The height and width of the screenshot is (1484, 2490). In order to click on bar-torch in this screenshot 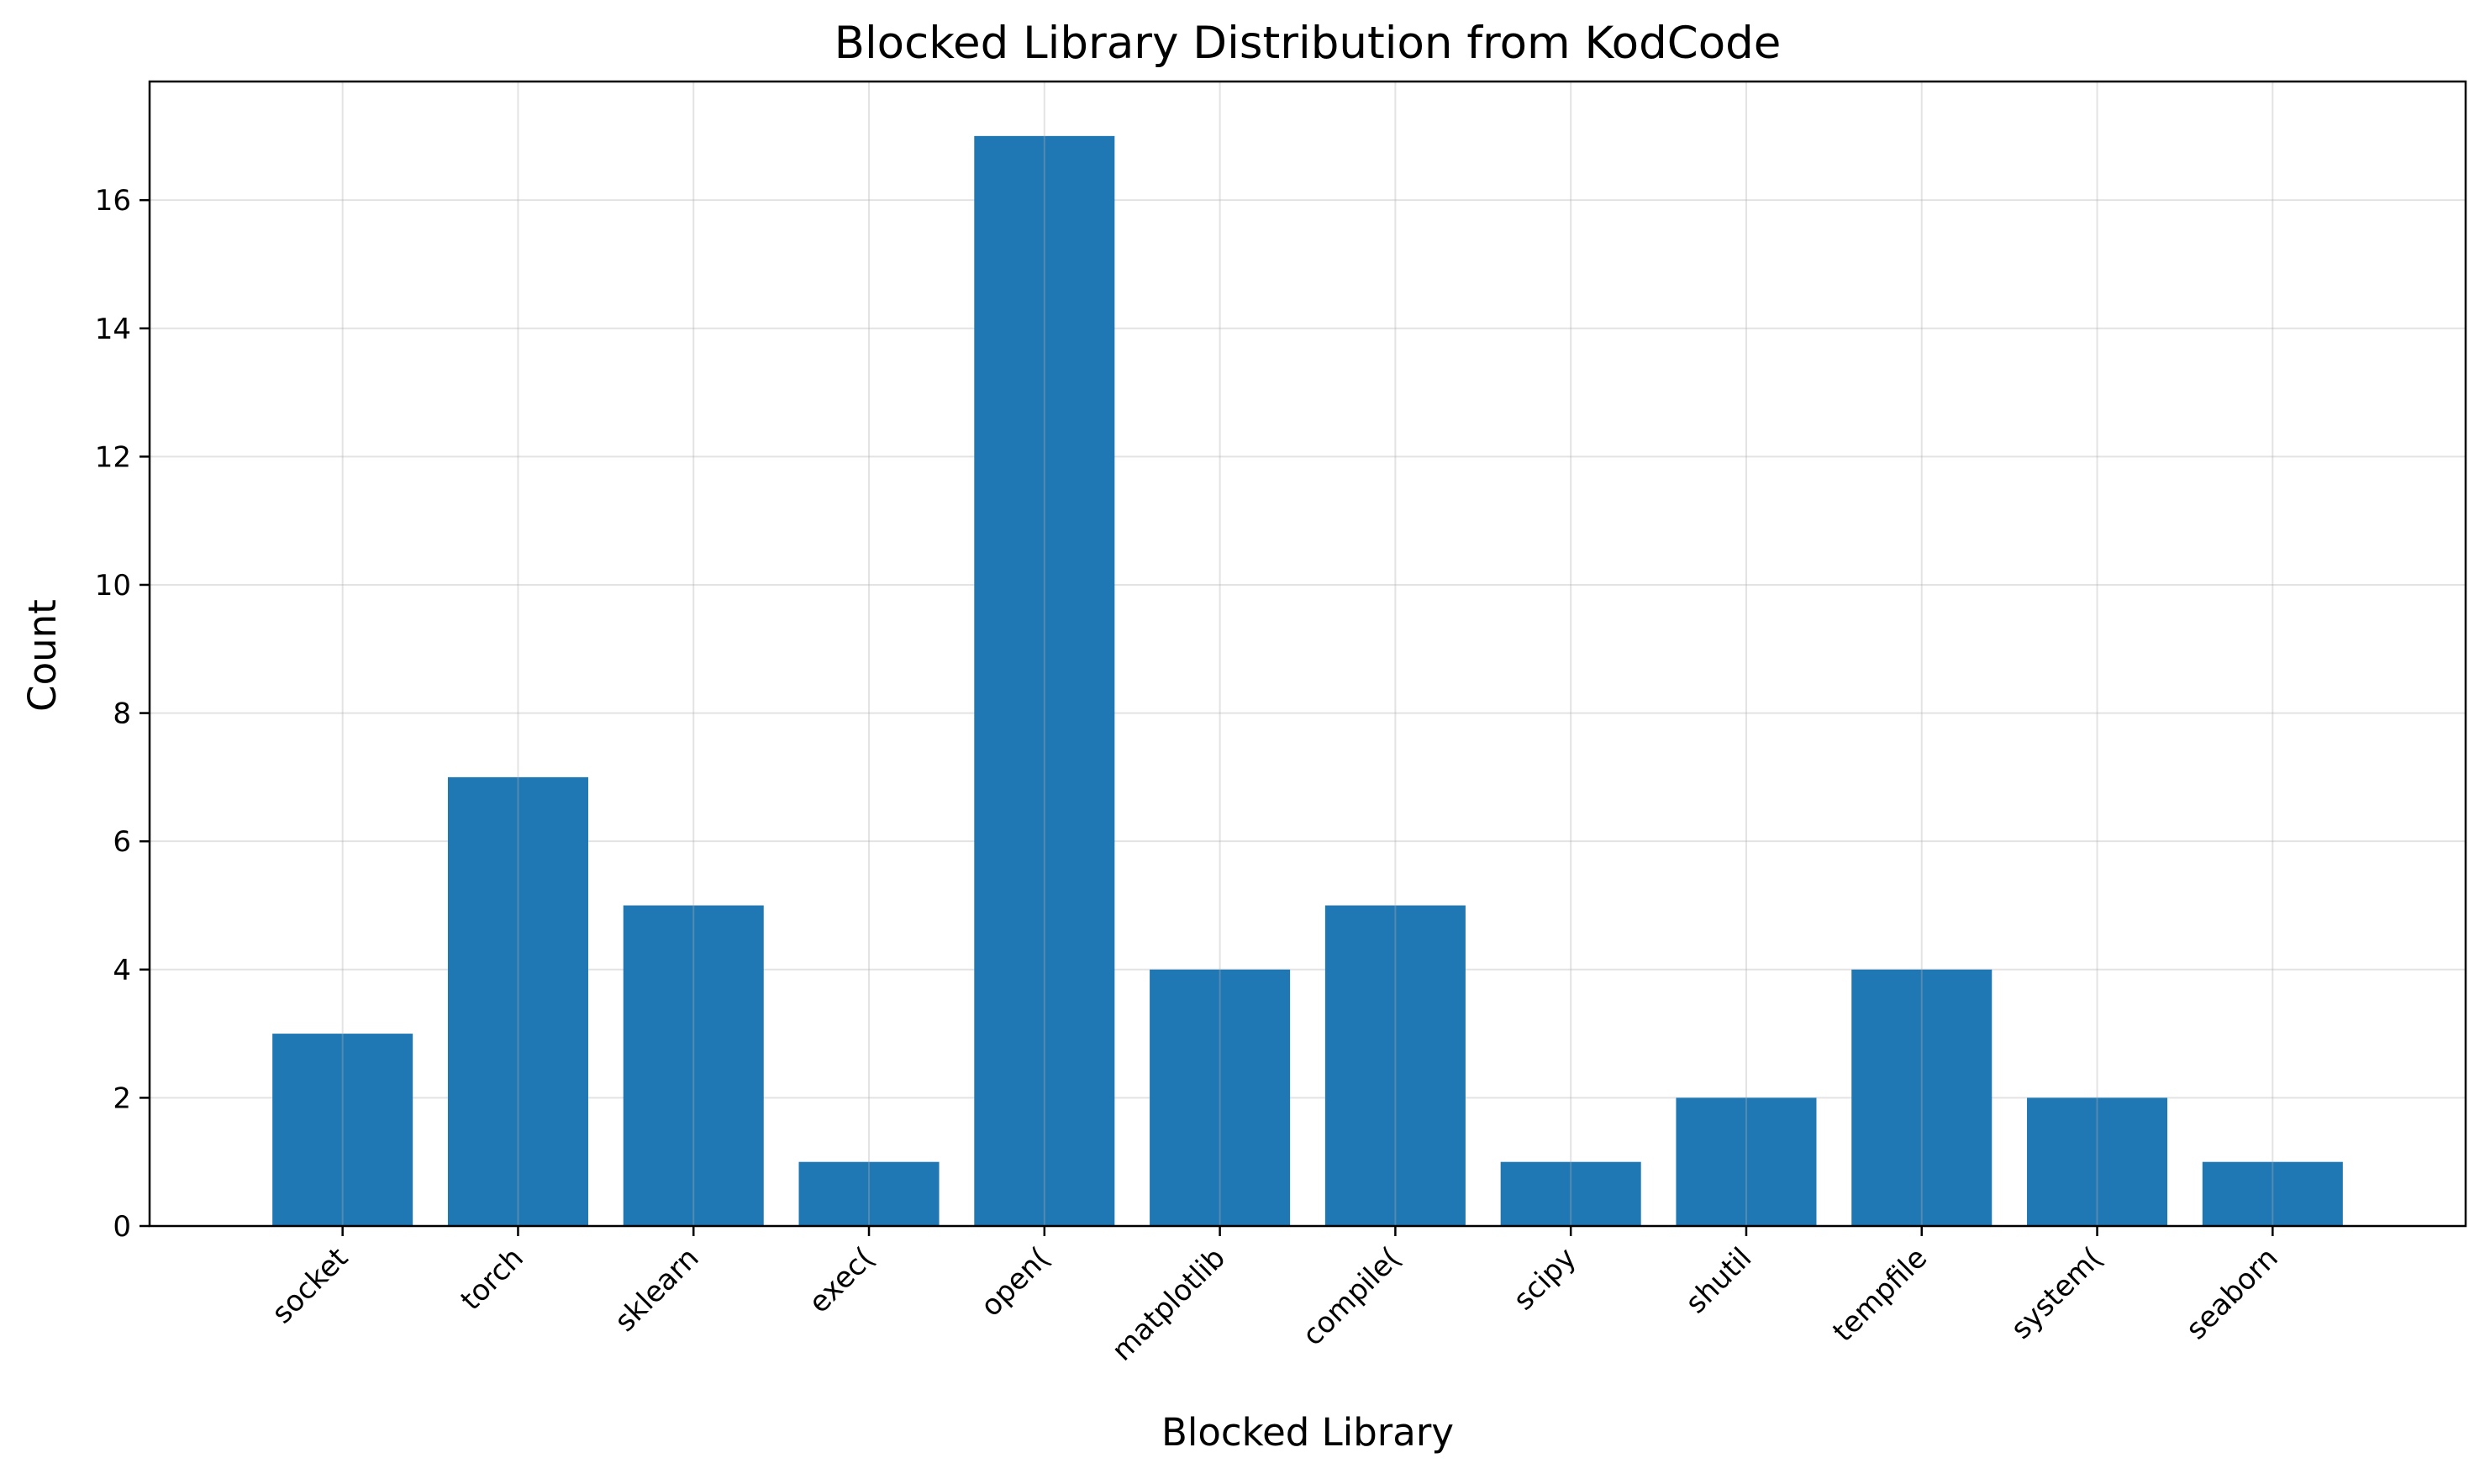, I will do `click(517, 1001)`.